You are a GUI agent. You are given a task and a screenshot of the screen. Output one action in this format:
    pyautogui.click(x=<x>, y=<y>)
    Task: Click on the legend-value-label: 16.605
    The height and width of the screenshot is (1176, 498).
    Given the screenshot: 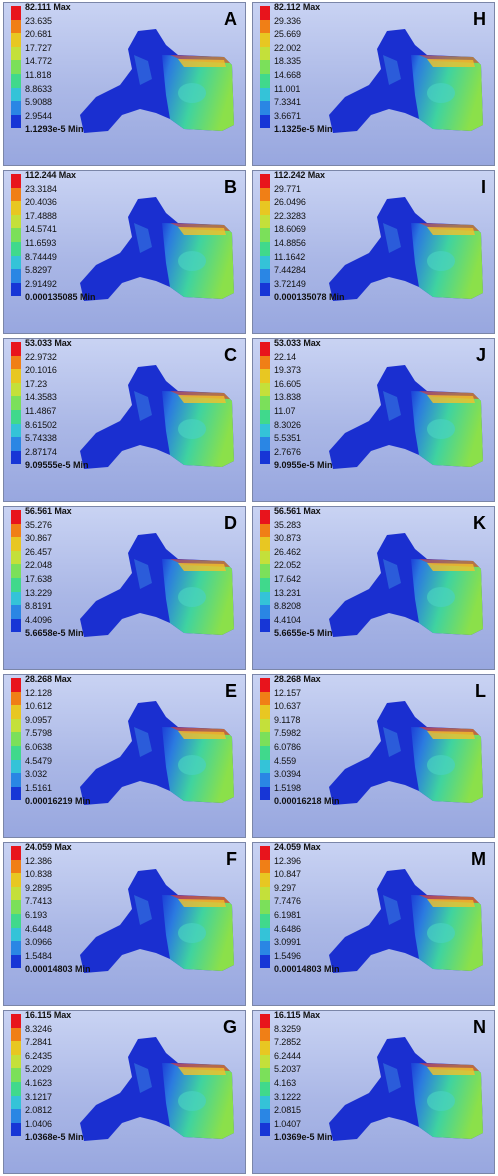 What is the action you would take?
    pyautogui.click(x=287, y=383)
    